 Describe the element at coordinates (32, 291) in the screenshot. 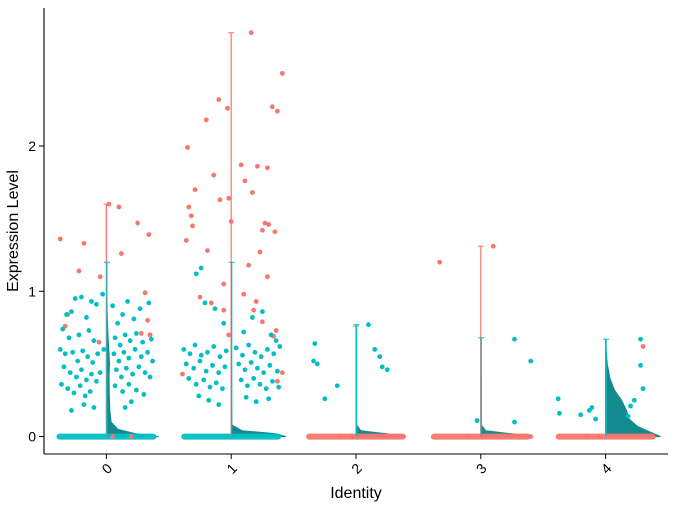

I see `y-tick-label: 1` at that location.